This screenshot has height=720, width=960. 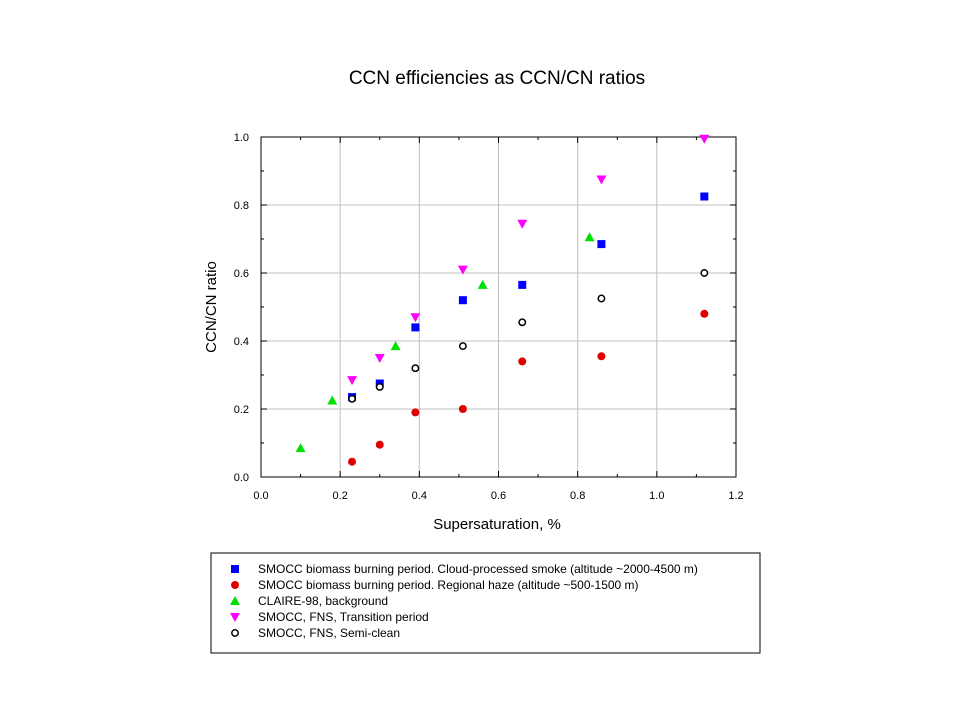 What do you see at coordinates (241, 410) in the screenshot?
I see `y-tick-label: 0.2` at bounding box center [241, 410].